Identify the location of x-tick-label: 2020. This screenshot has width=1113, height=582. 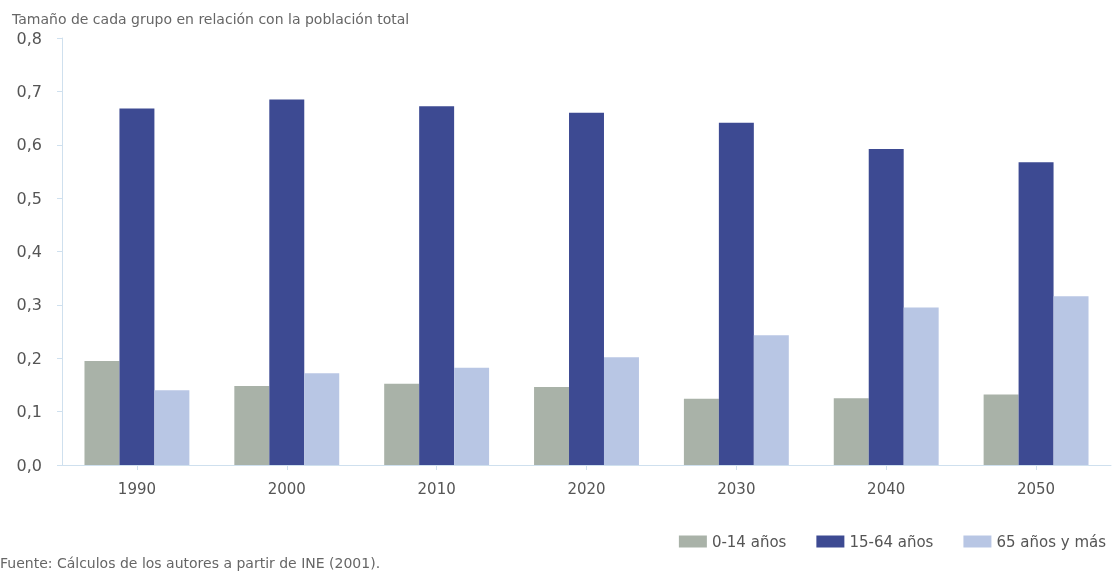
(586, 488).